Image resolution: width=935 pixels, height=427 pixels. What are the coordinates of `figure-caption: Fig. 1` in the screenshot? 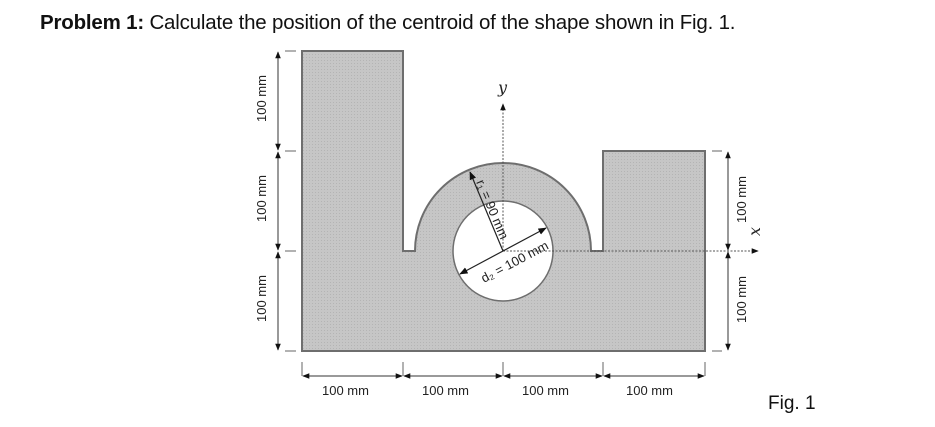 It's located at (792, 403).